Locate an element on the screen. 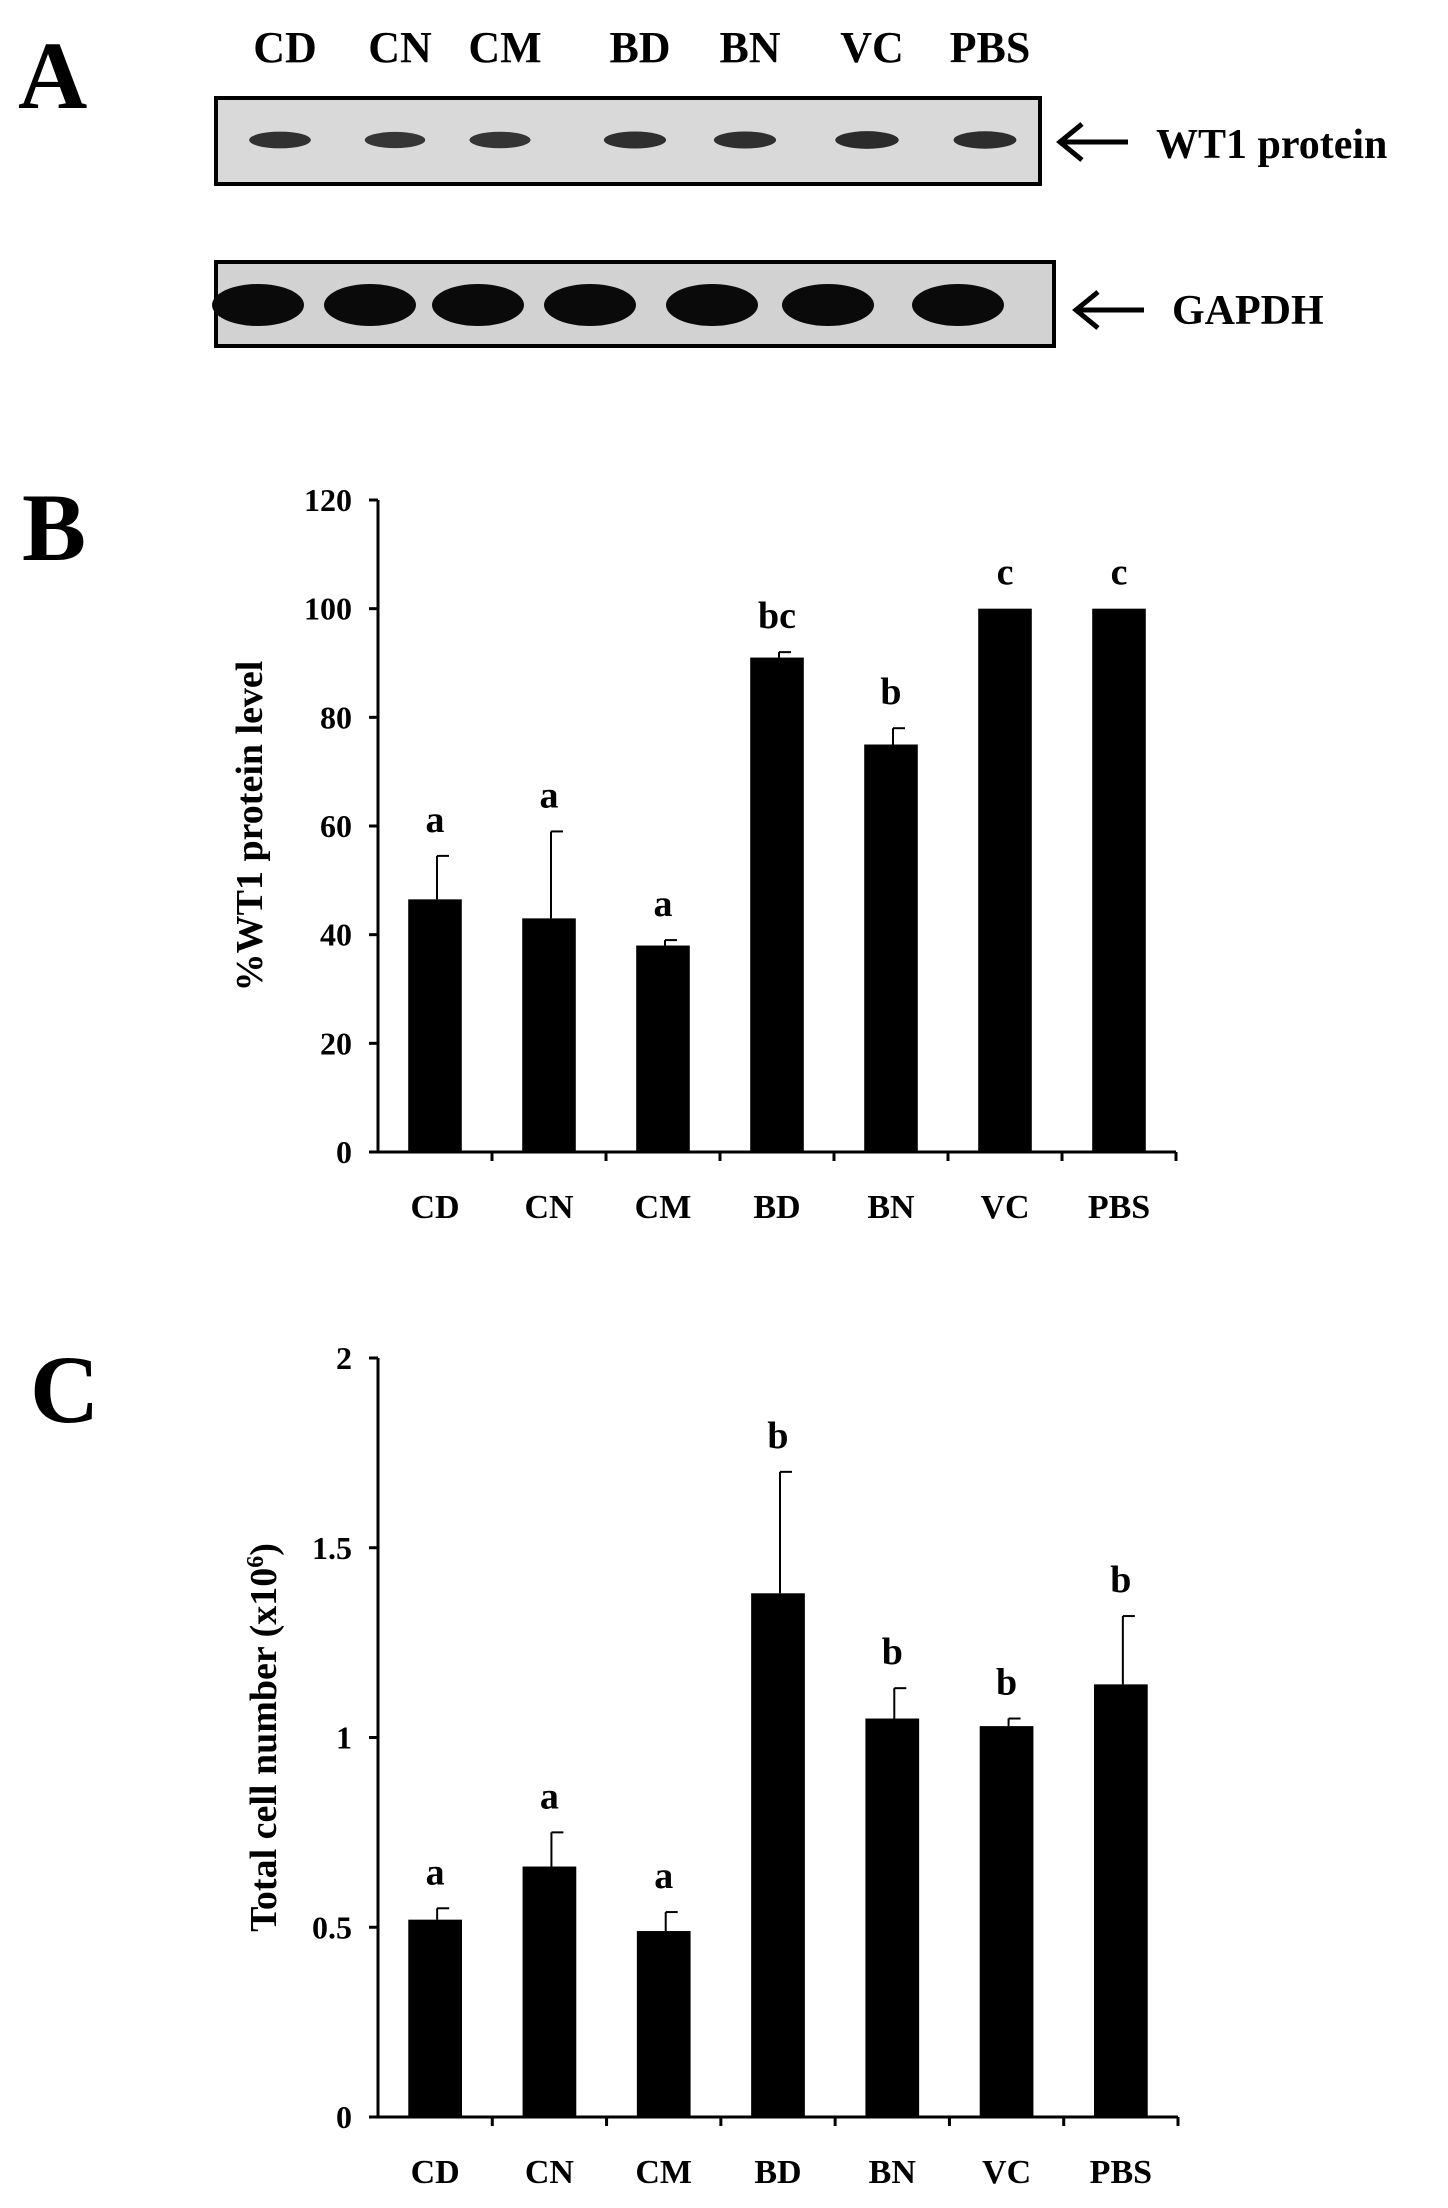  lane-label-bd: BD is located at coordinates (639, 47).